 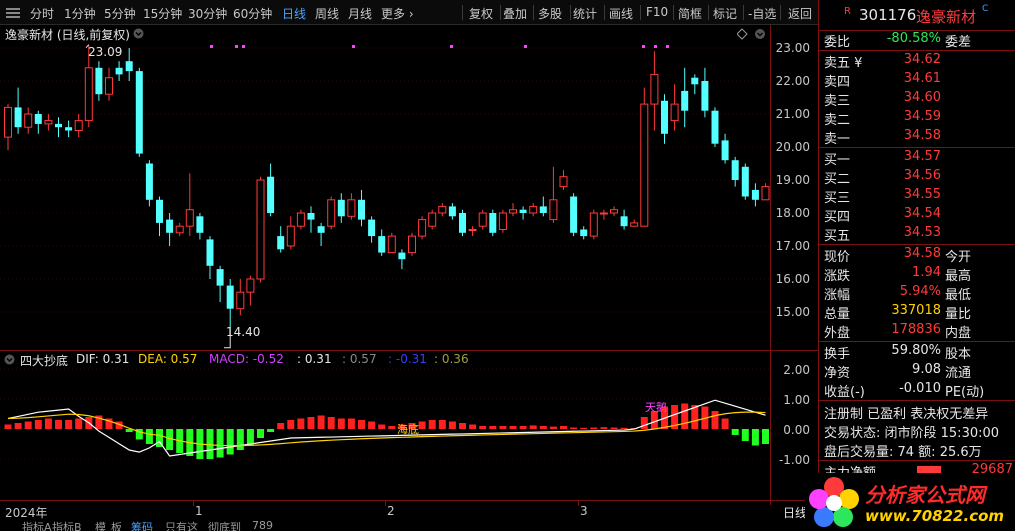 I want to click on bottom-tab: 只有这, so click(x=181, y=526).